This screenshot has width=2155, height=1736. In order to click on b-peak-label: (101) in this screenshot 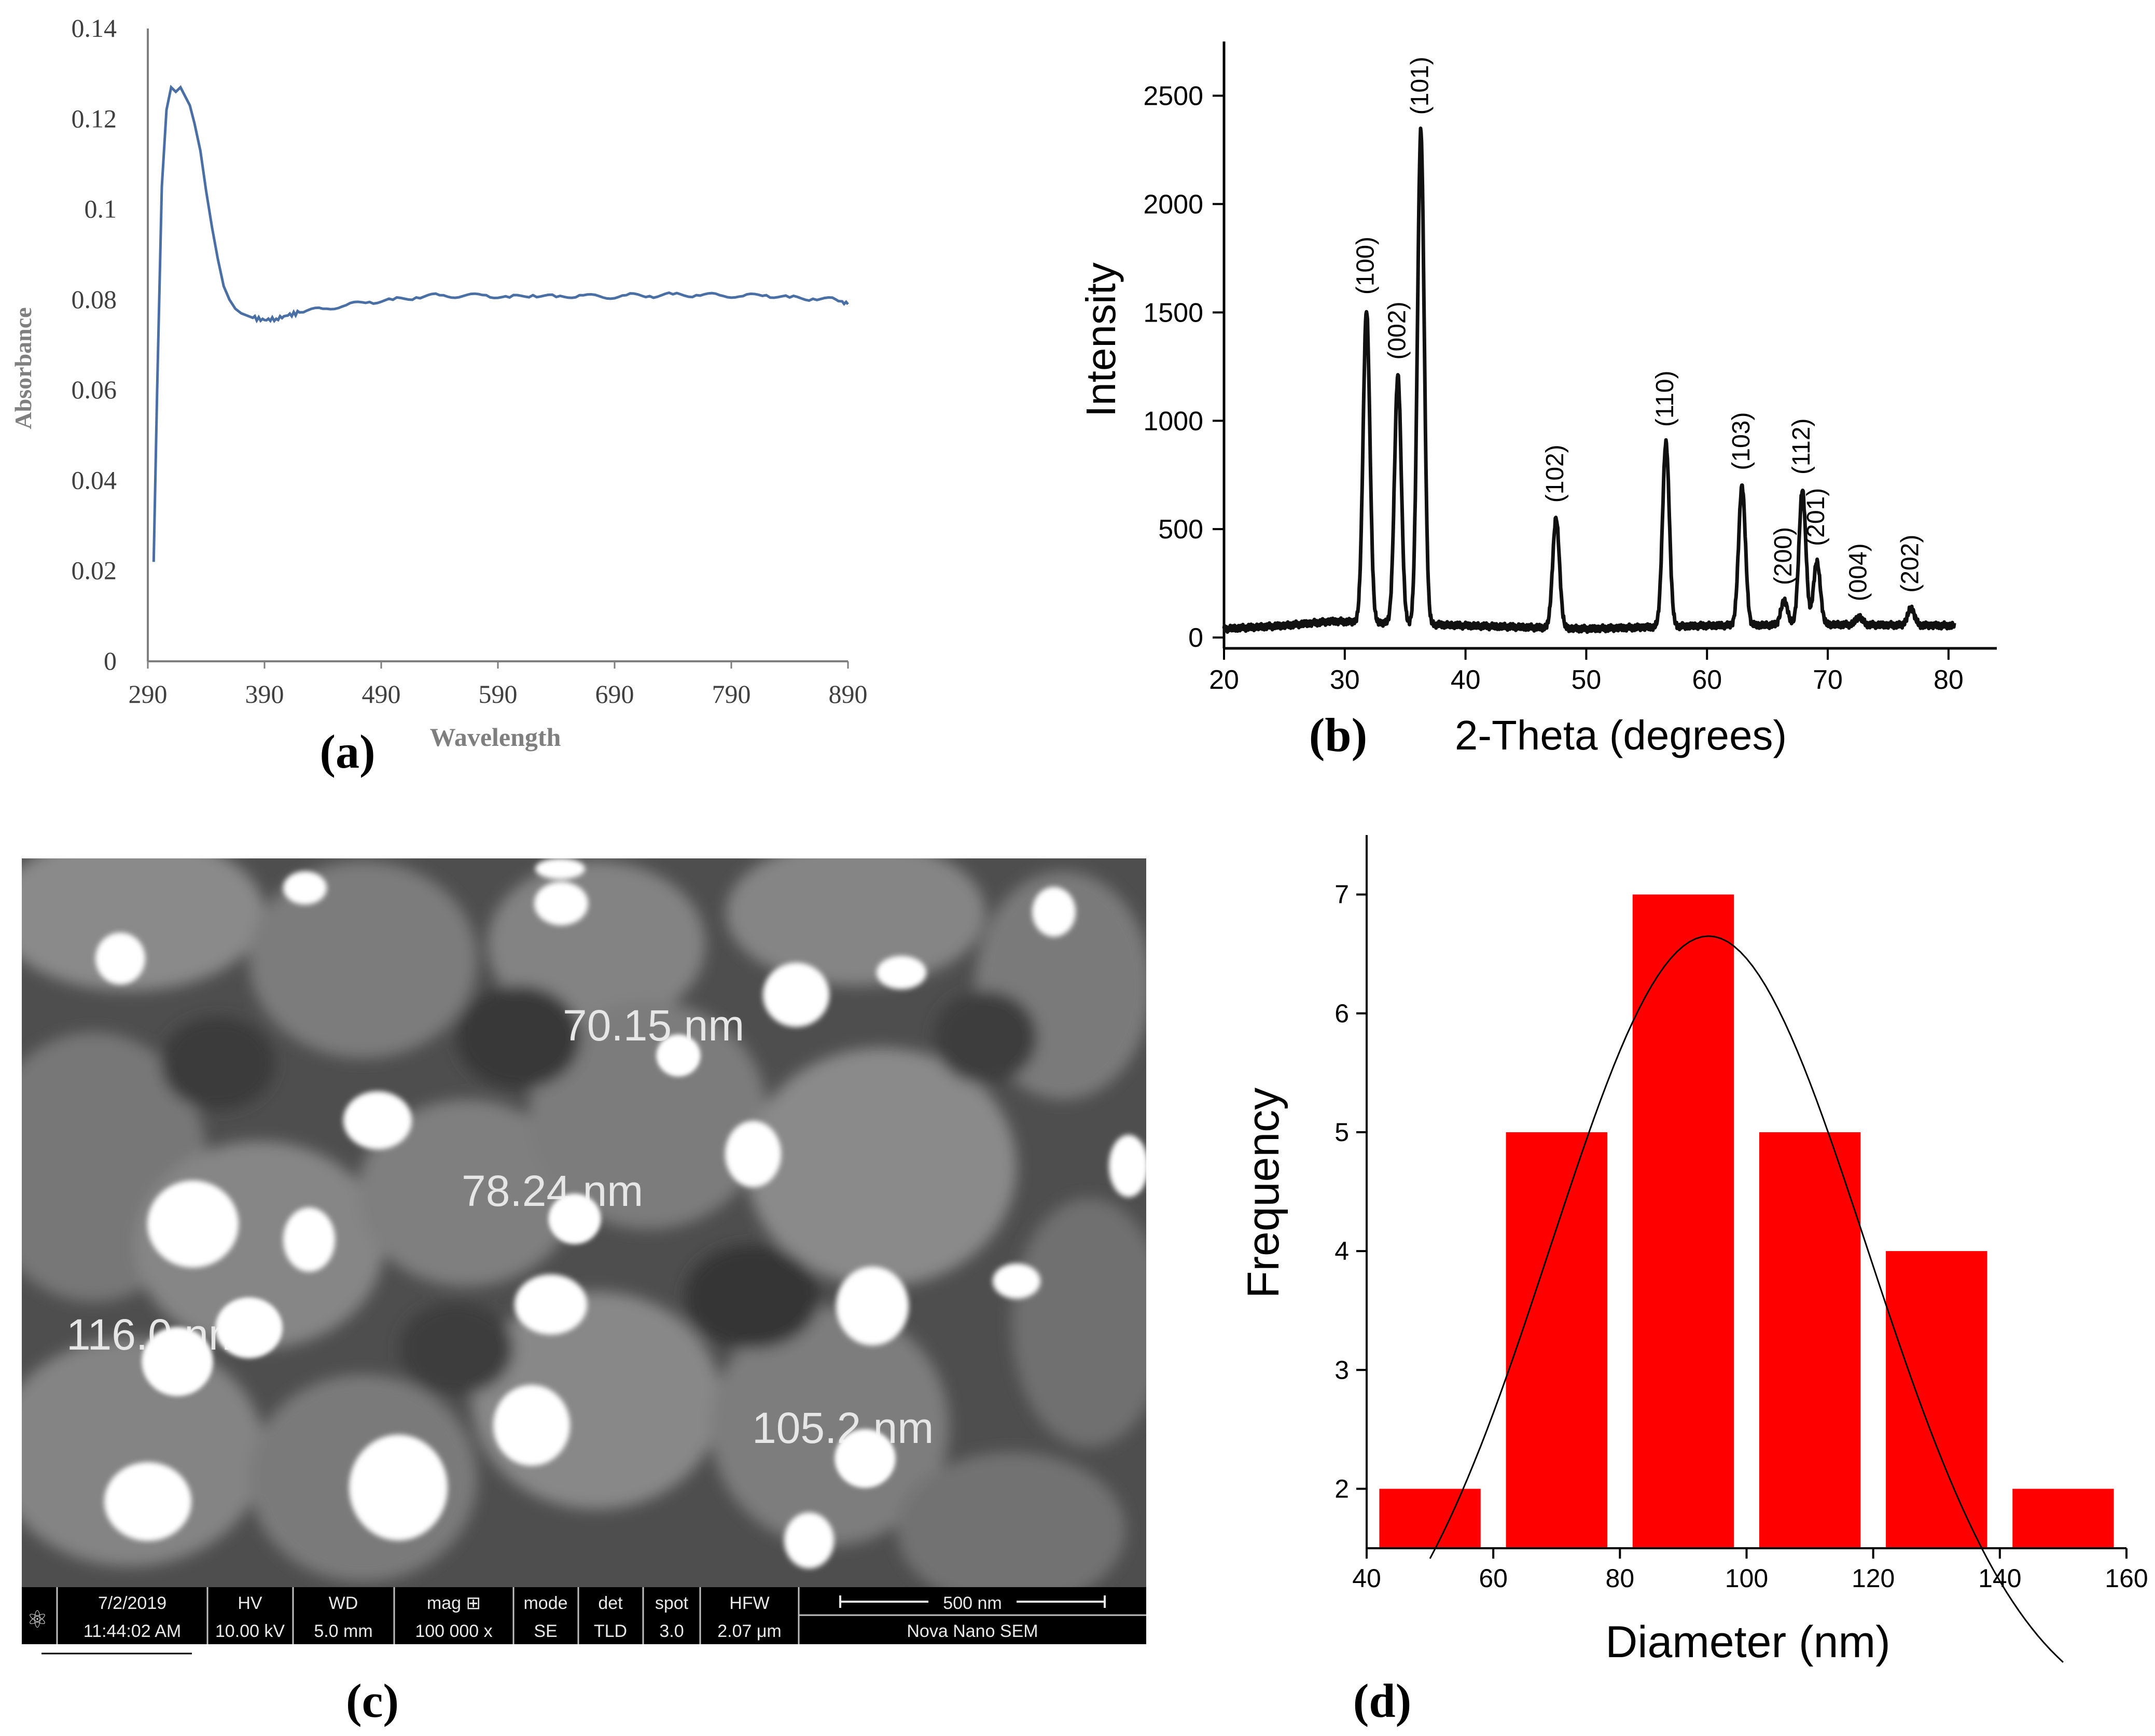, I will do `click(1420, 86)`.